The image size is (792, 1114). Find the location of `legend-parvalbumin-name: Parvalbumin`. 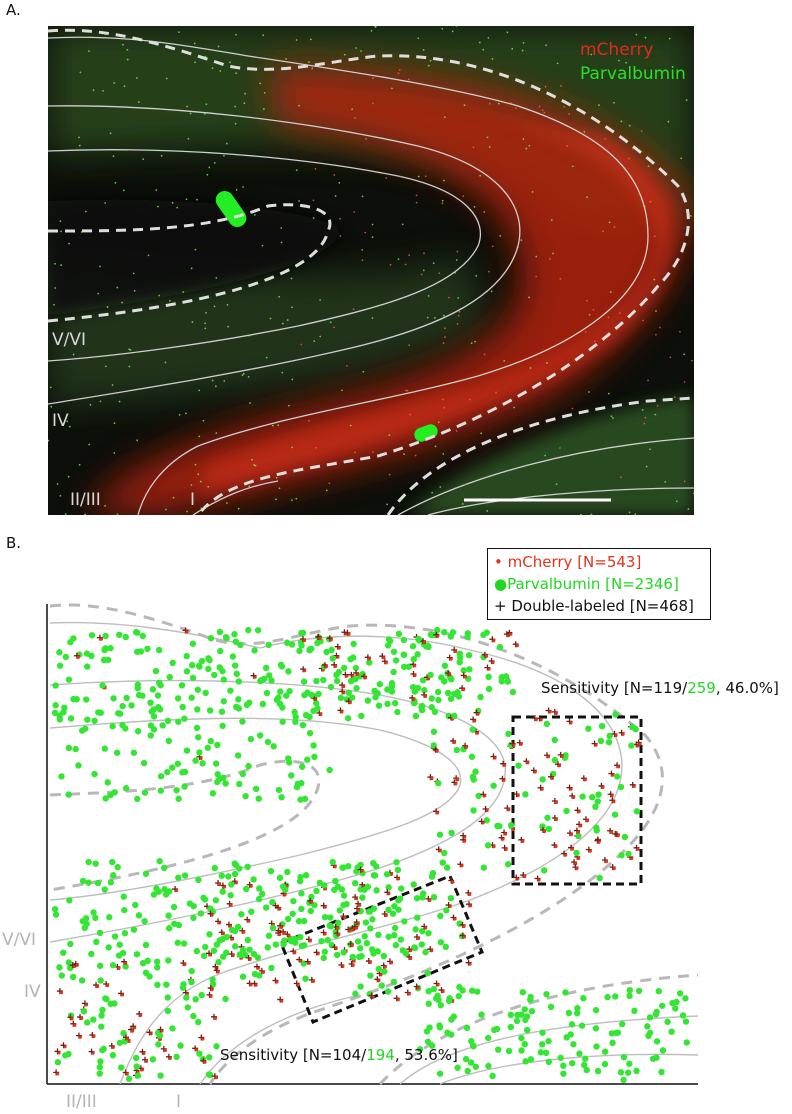

legend-parvalbumin-name: Parvalbumin is located at coordinates (554, 584).